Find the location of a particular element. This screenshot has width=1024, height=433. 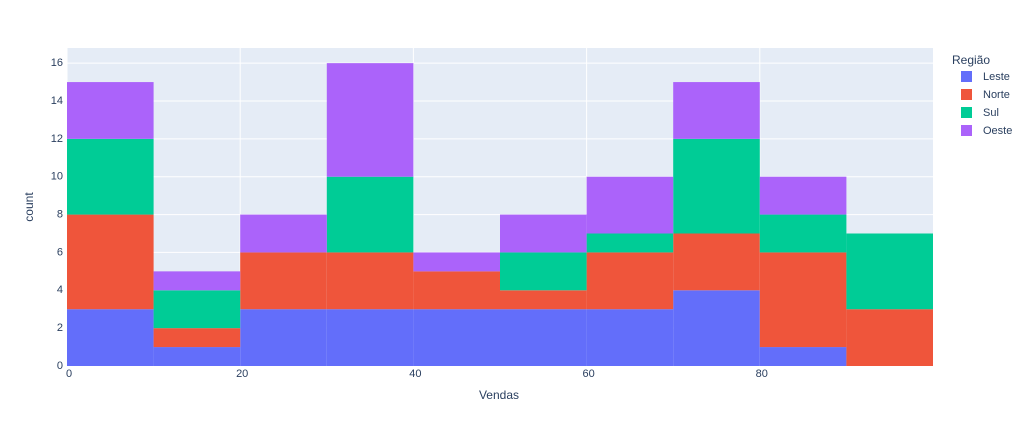

legend-label: Oeste is located at coordinates (997, 131).